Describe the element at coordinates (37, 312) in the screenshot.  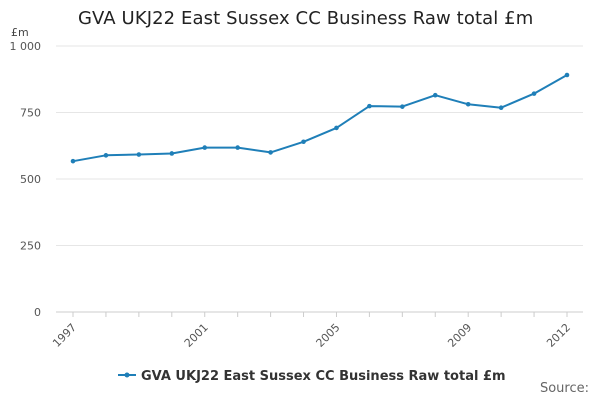
I see `y-tick-label: 0` at that location.